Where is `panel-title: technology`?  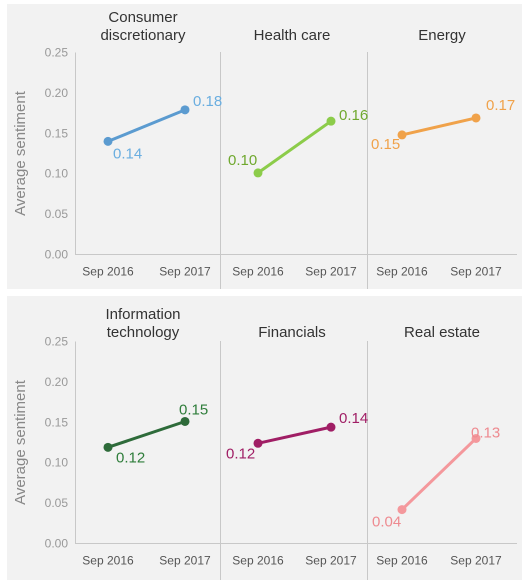
panel-title: technology is located at coordinates (143, 332).